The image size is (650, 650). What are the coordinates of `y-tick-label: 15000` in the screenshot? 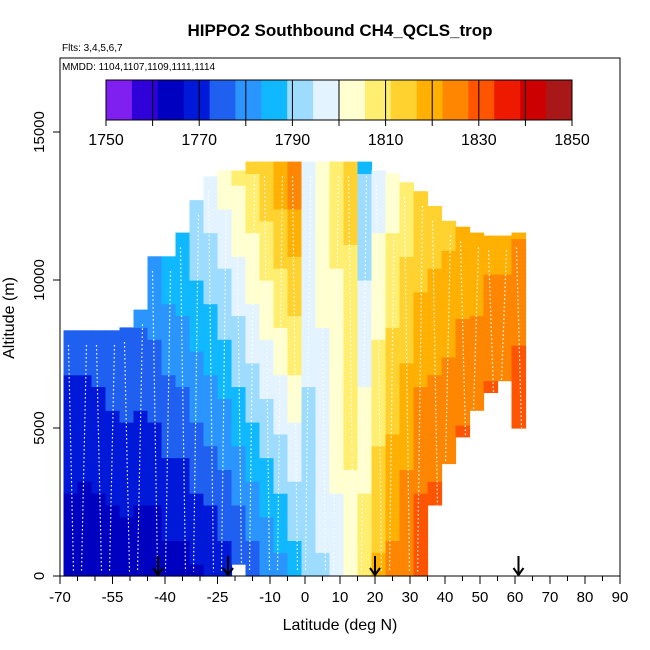 It's located at (39, 132).